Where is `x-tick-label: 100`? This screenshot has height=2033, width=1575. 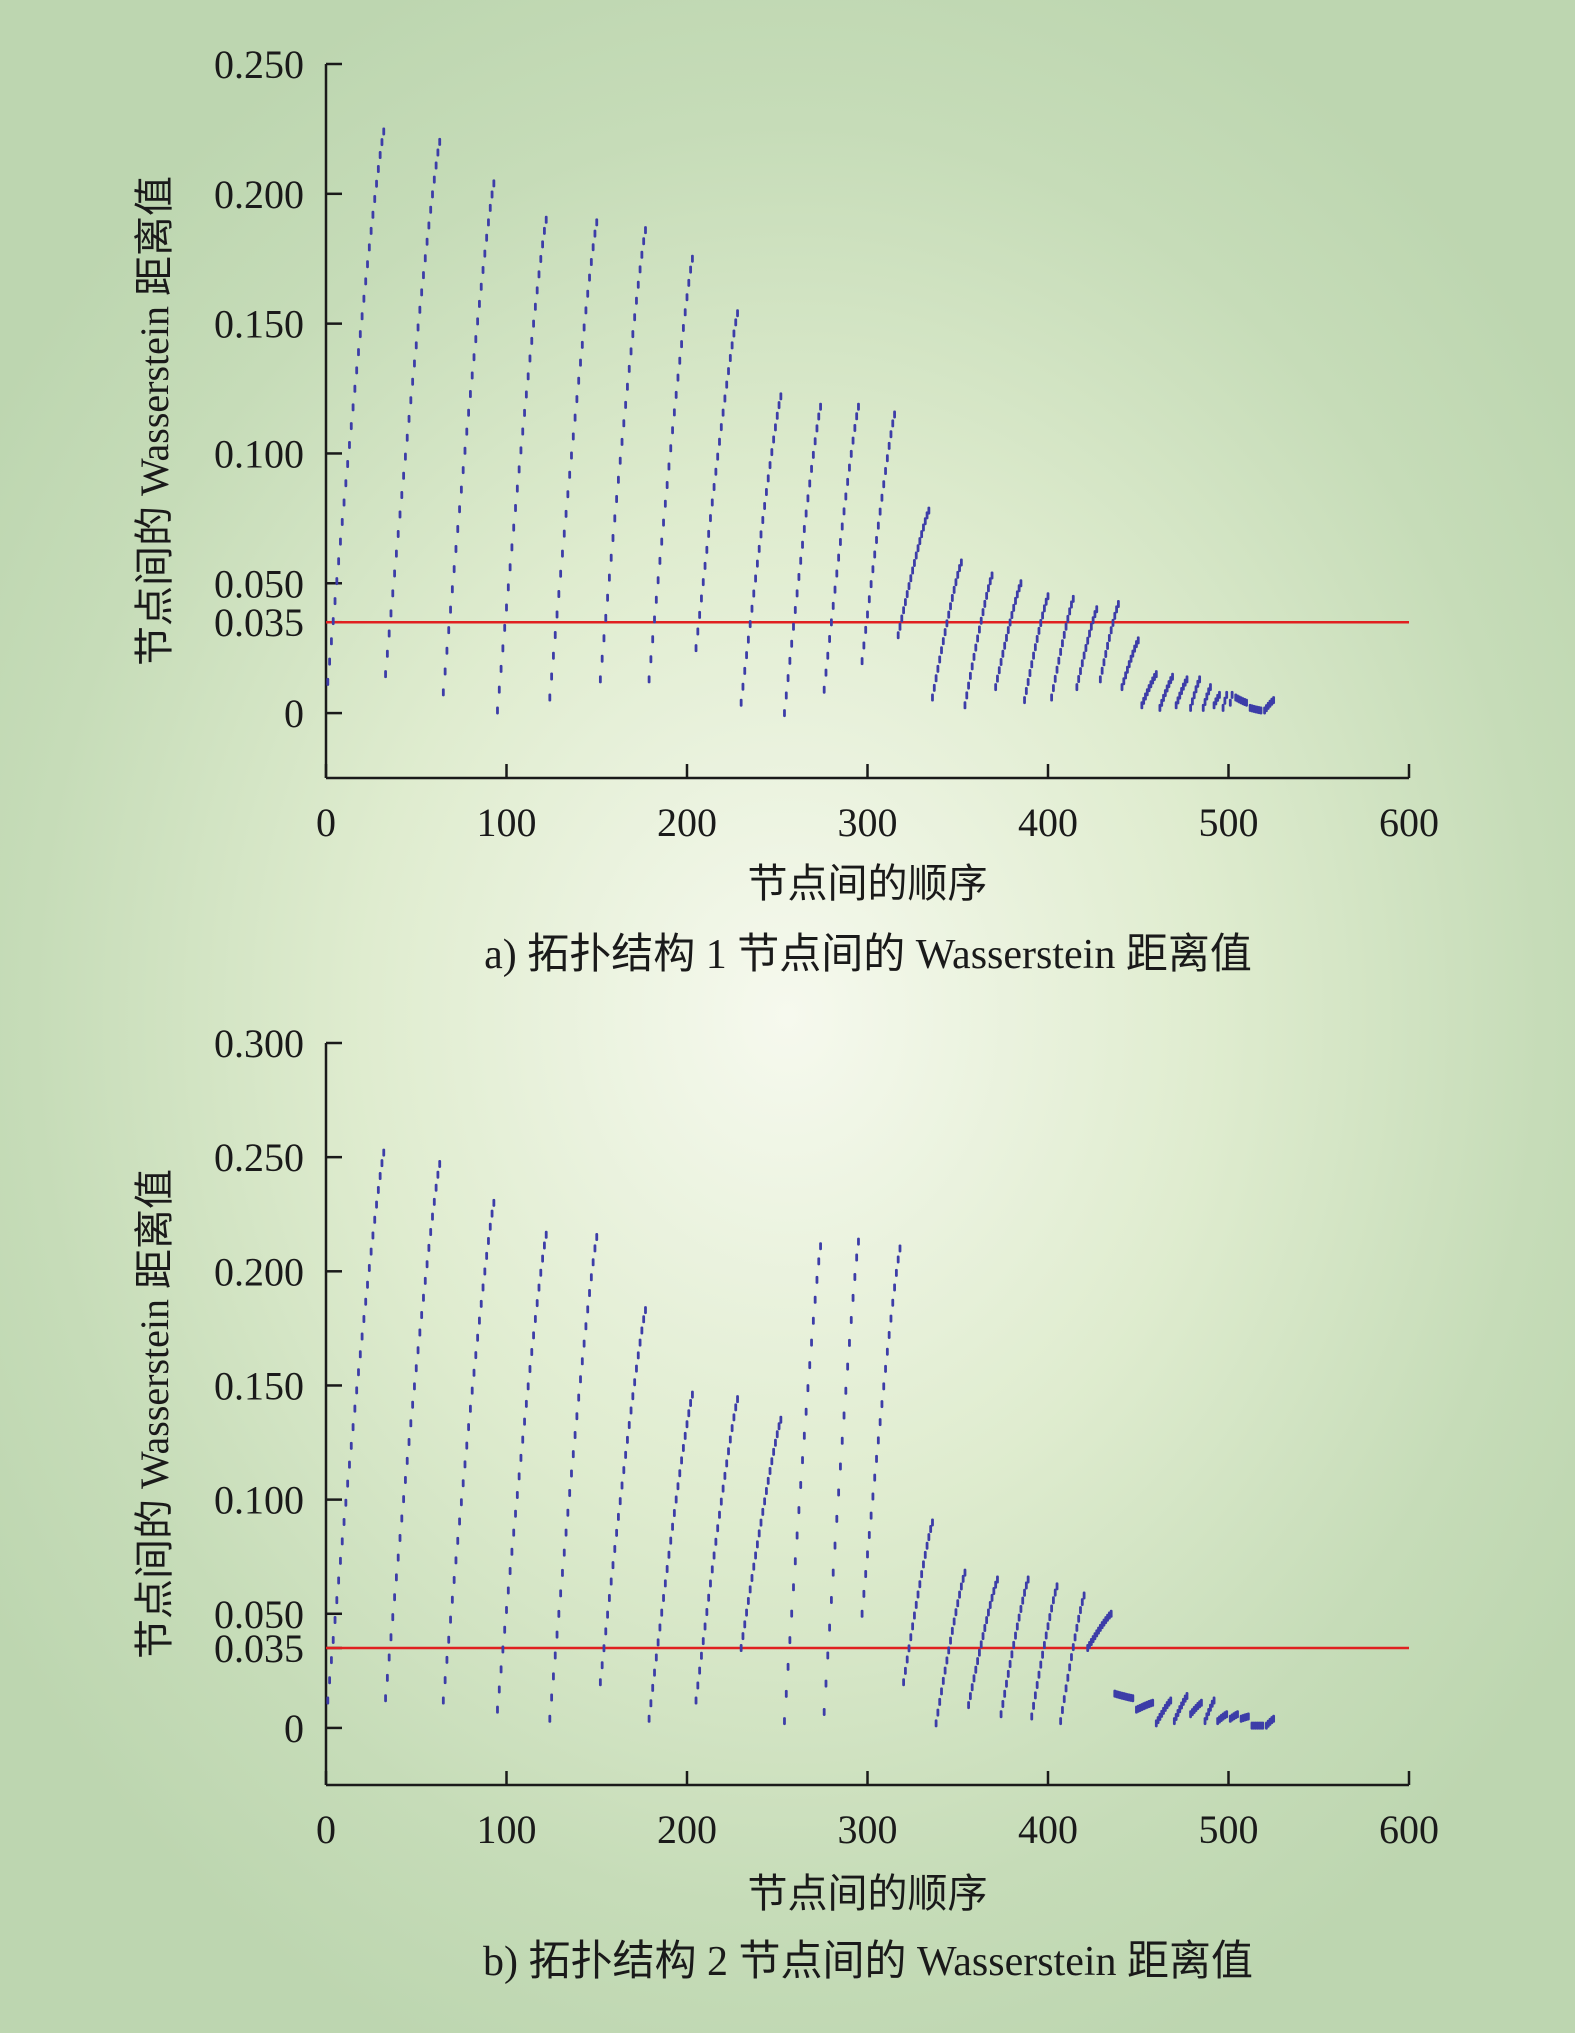
x-tick-label: 100 is located at coordinates (507, 1829).